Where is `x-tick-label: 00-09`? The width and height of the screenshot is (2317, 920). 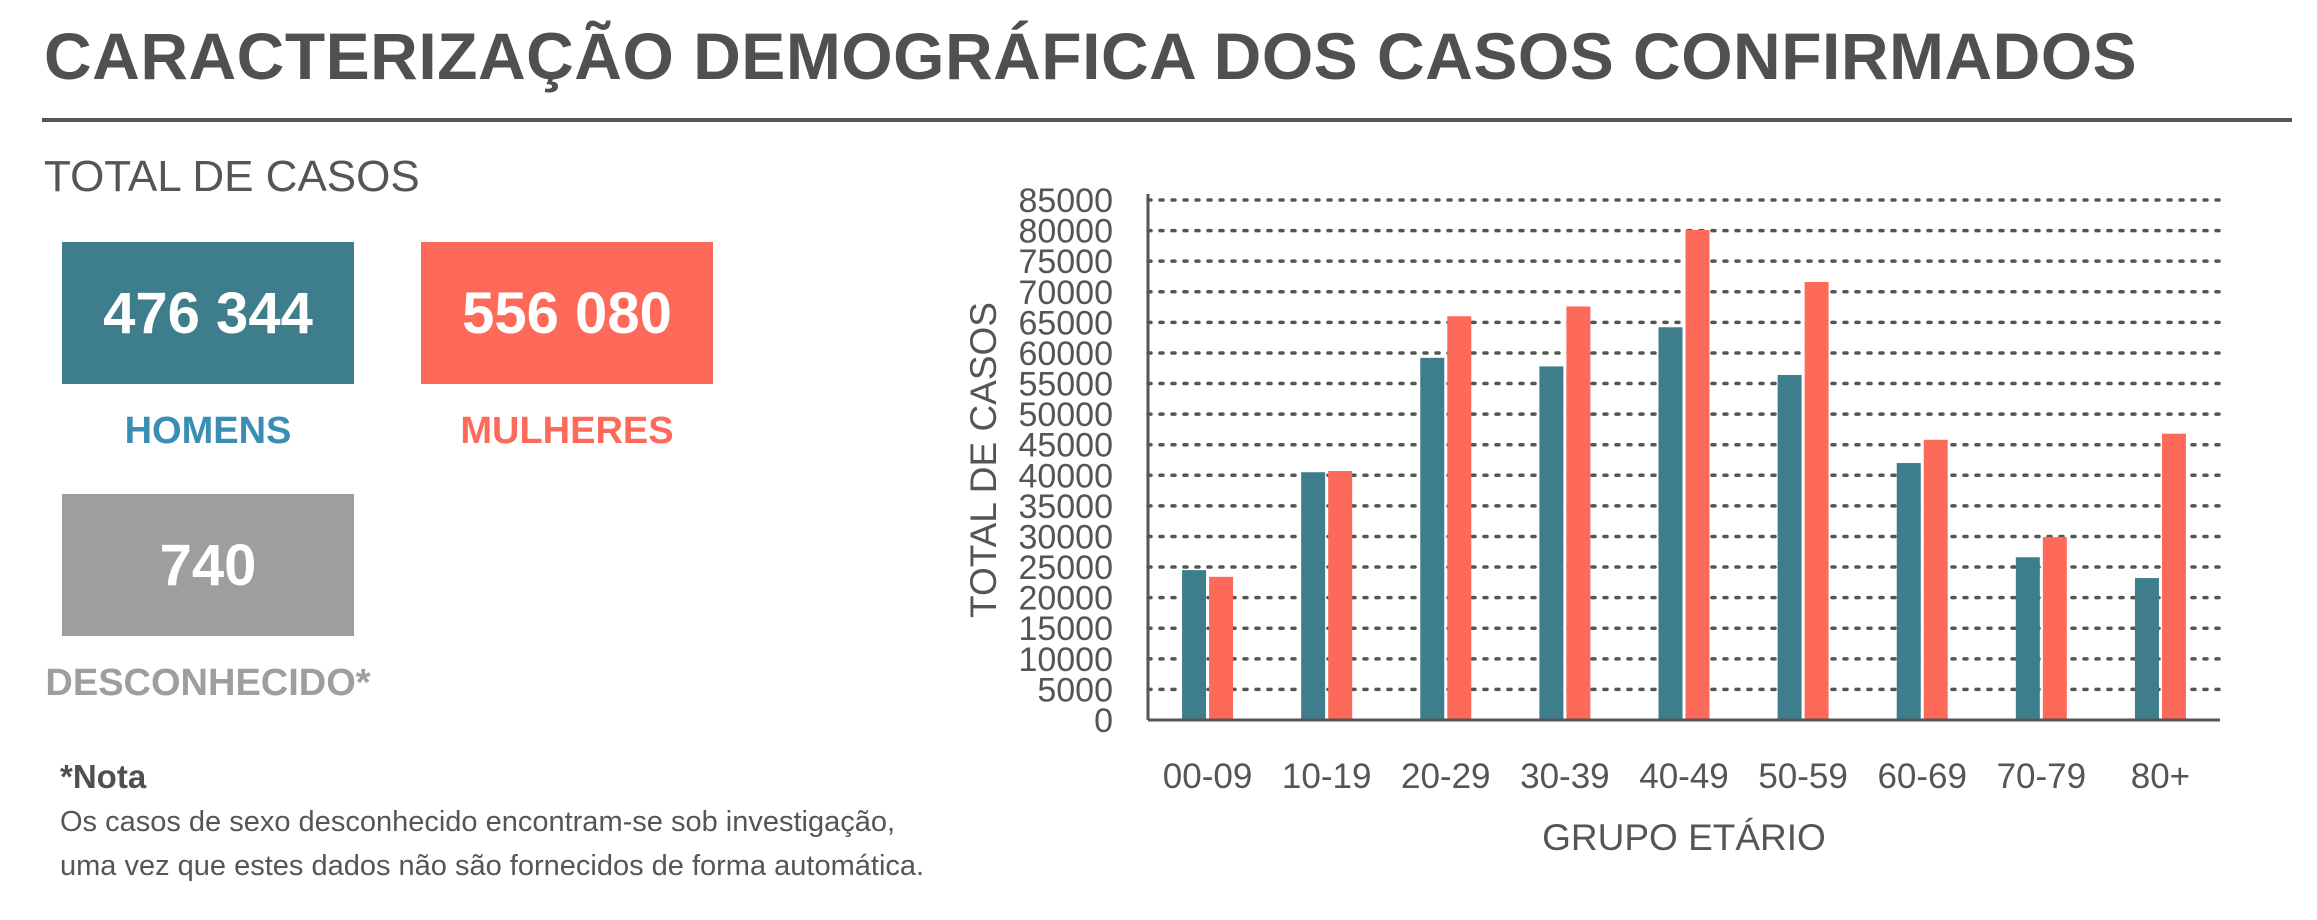
x-tick-label: 00-09 is located at coordinates (1208, 776).